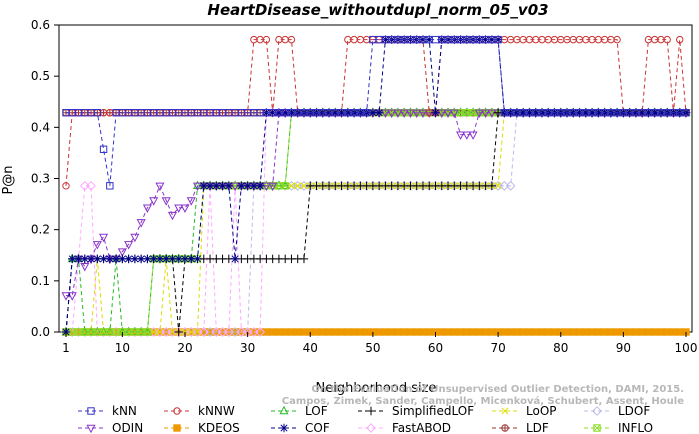  What do you see at coordinates (127, 427) in the screenshot?
I see `legend-label: ODIN` at bounding box center [127, 427].